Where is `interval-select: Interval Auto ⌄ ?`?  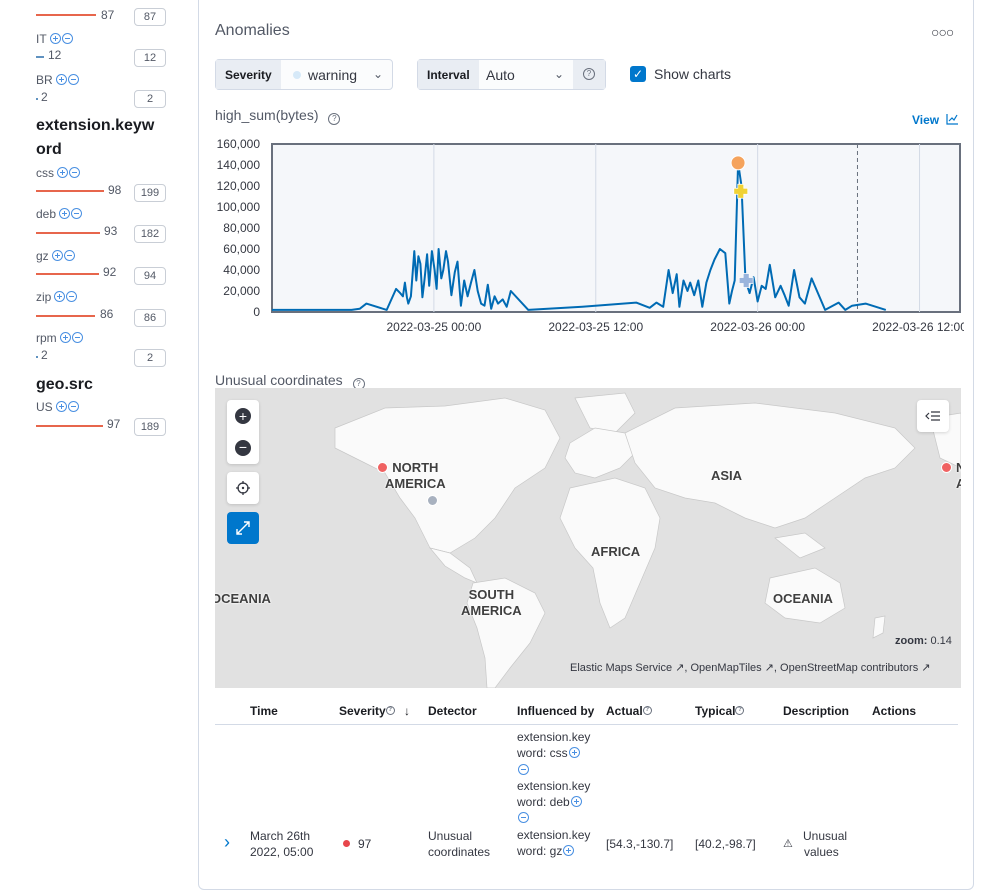 interval-select: Interval Auto ⌄ ? is located at coordinates (511, 74).